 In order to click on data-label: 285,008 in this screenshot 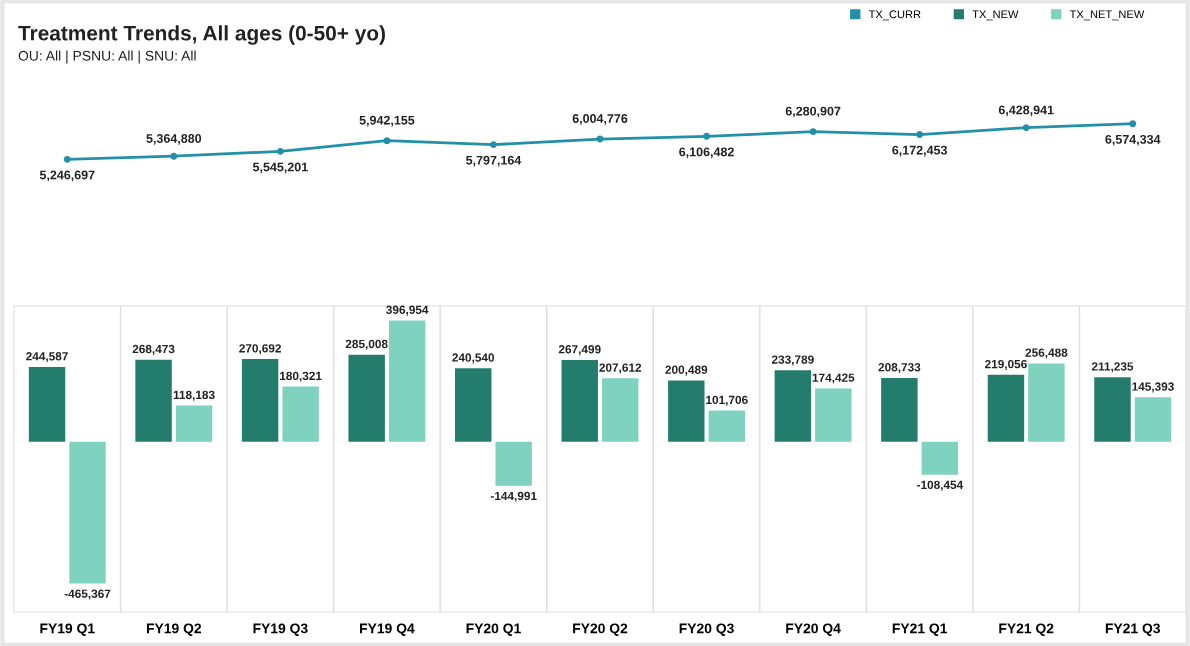, I will do `click(366, 344)`.